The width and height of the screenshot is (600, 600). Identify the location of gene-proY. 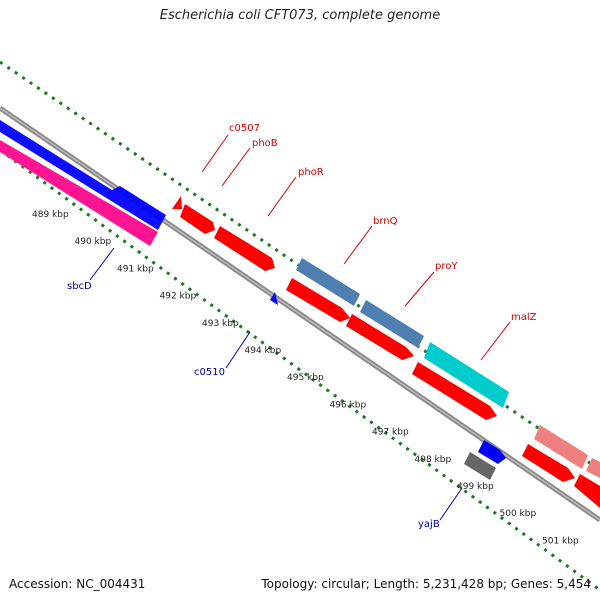
(392, 324).